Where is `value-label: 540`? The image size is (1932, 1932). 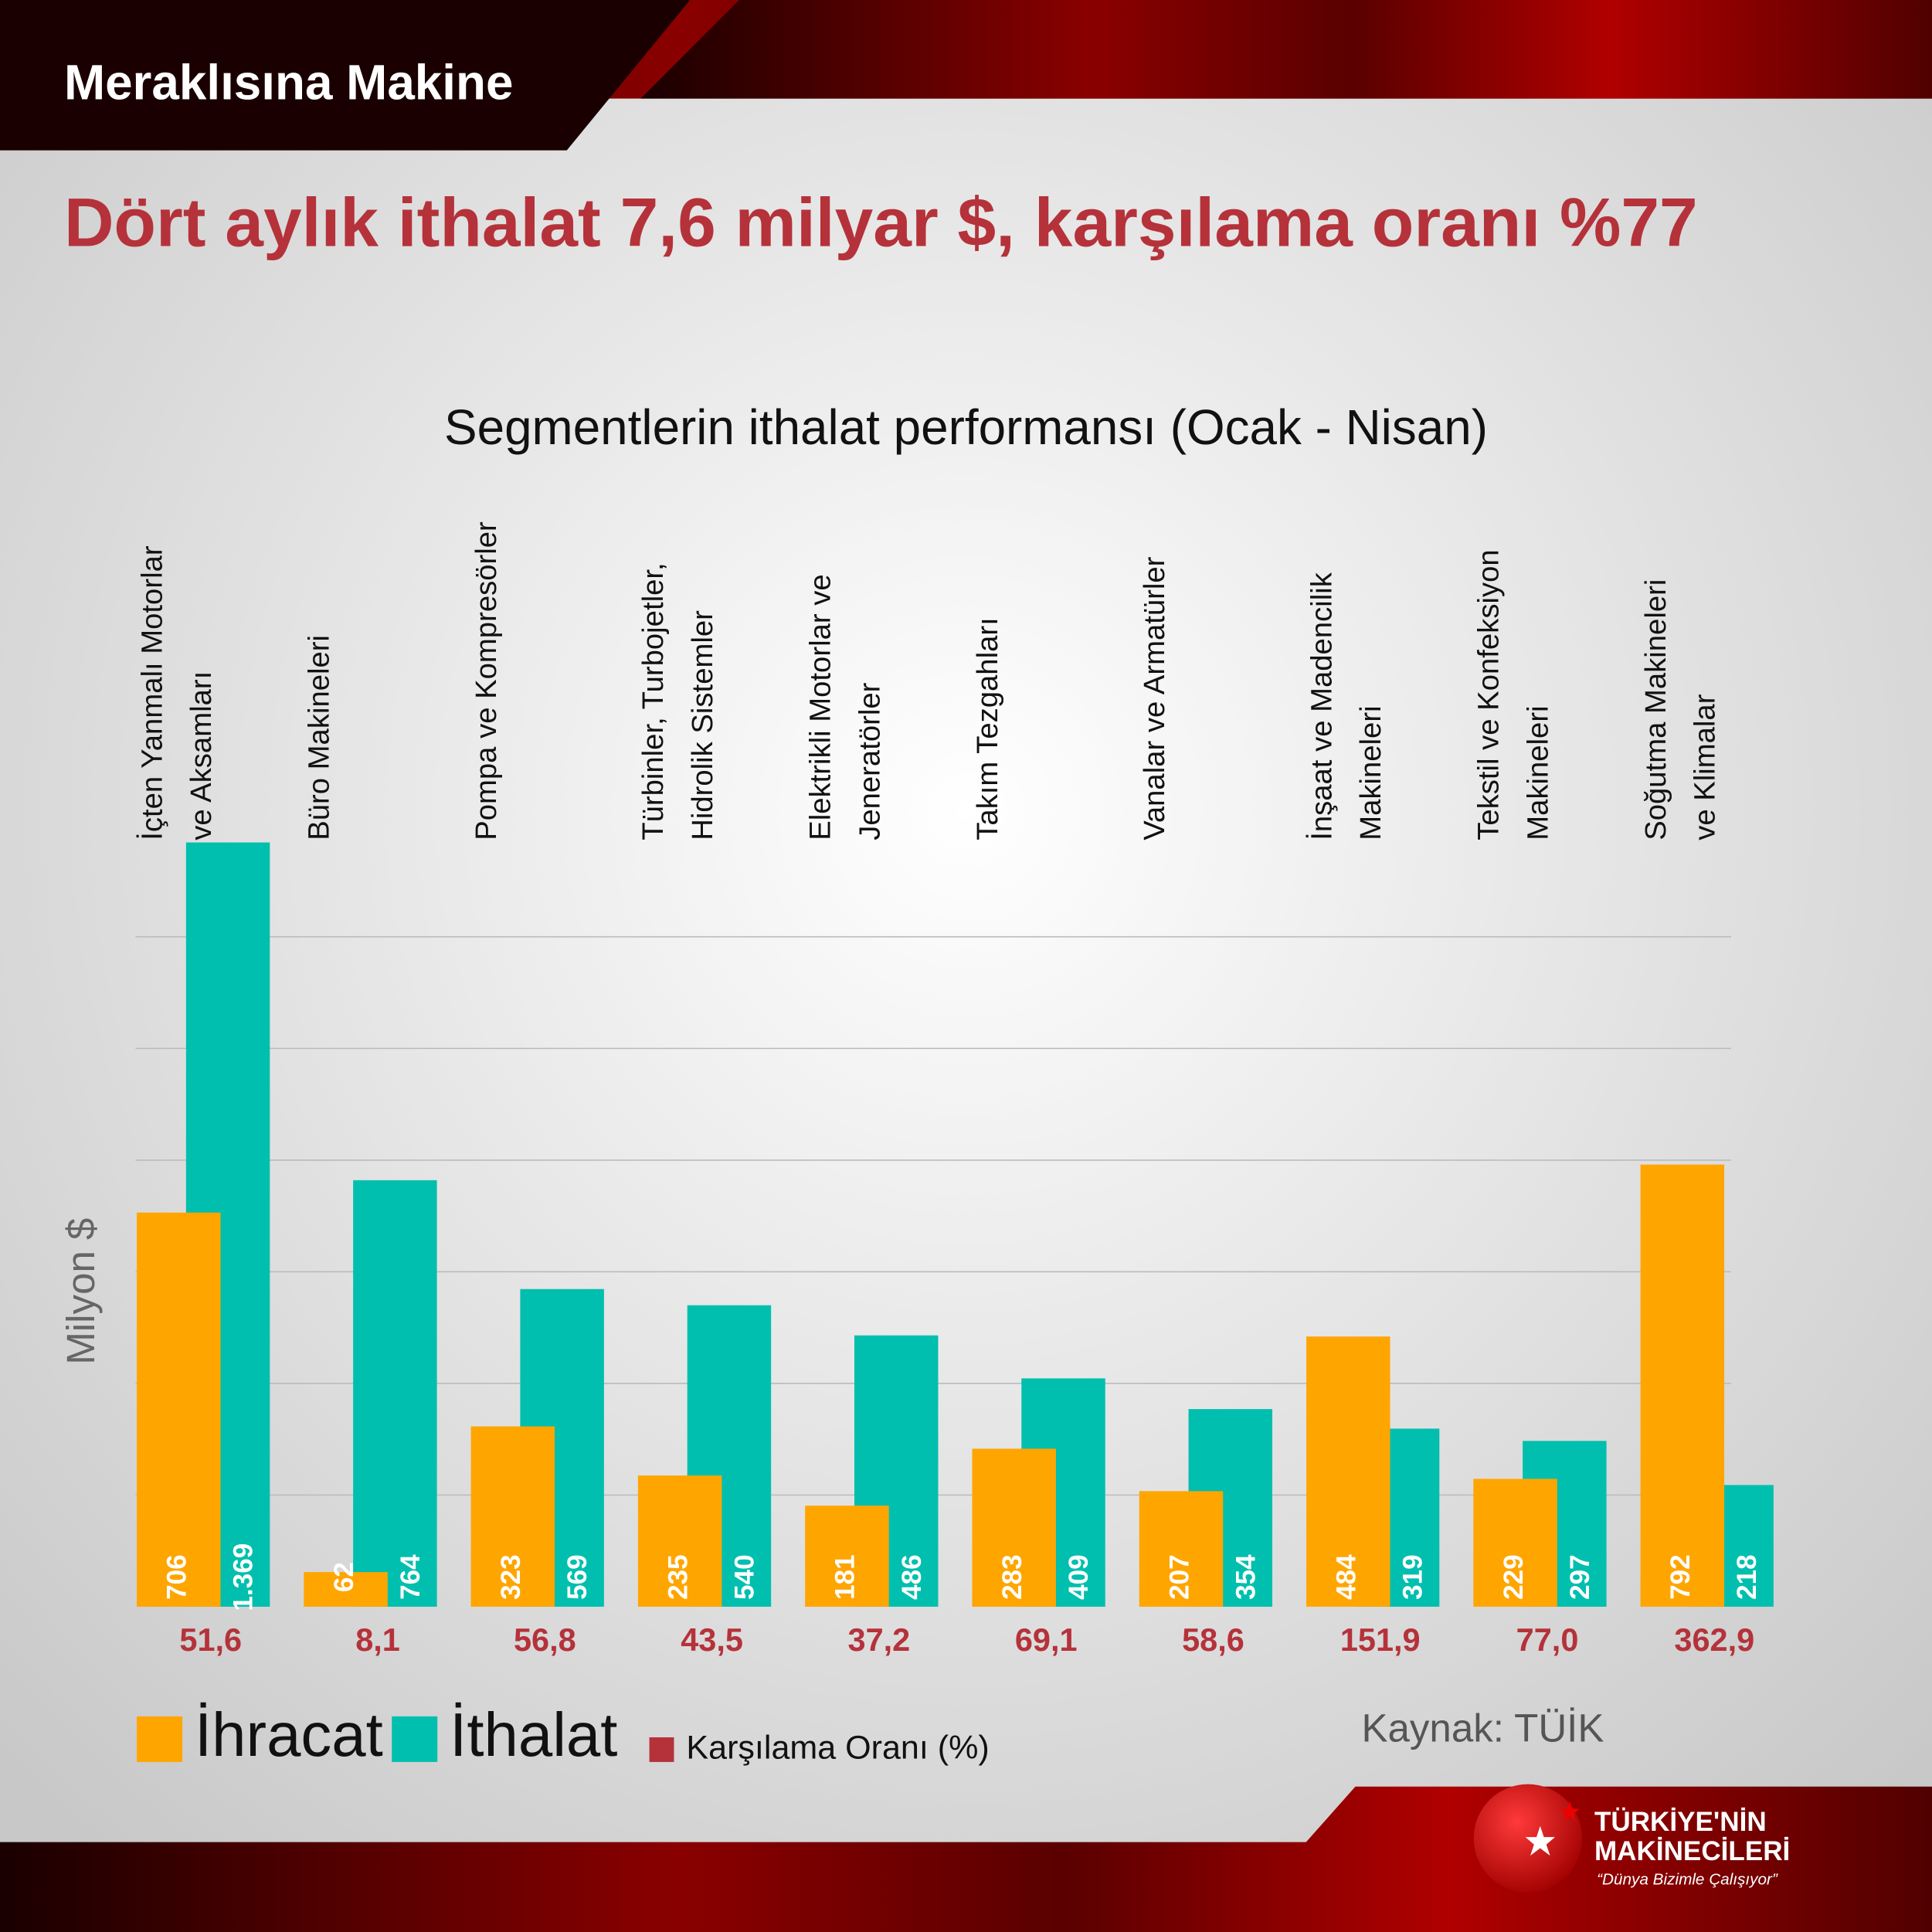 value-label: 540 is located at coordinates (745, 1577).